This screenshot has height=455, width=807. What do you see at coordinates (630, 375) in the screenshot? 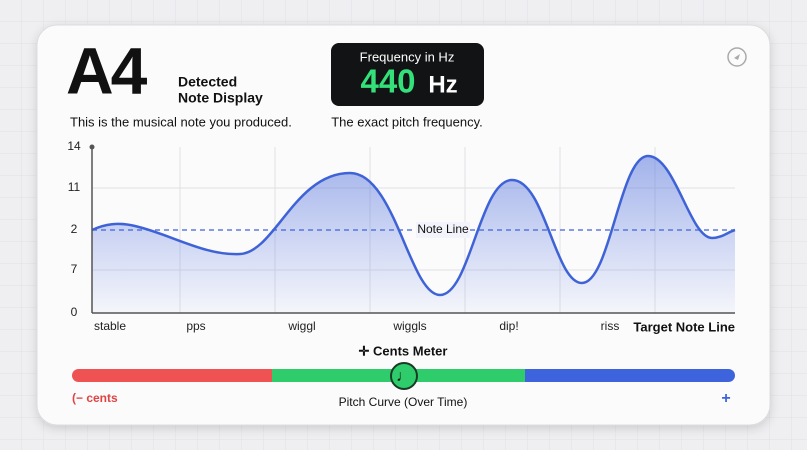
I see `meter-positive` at bounding box center [630, 375].